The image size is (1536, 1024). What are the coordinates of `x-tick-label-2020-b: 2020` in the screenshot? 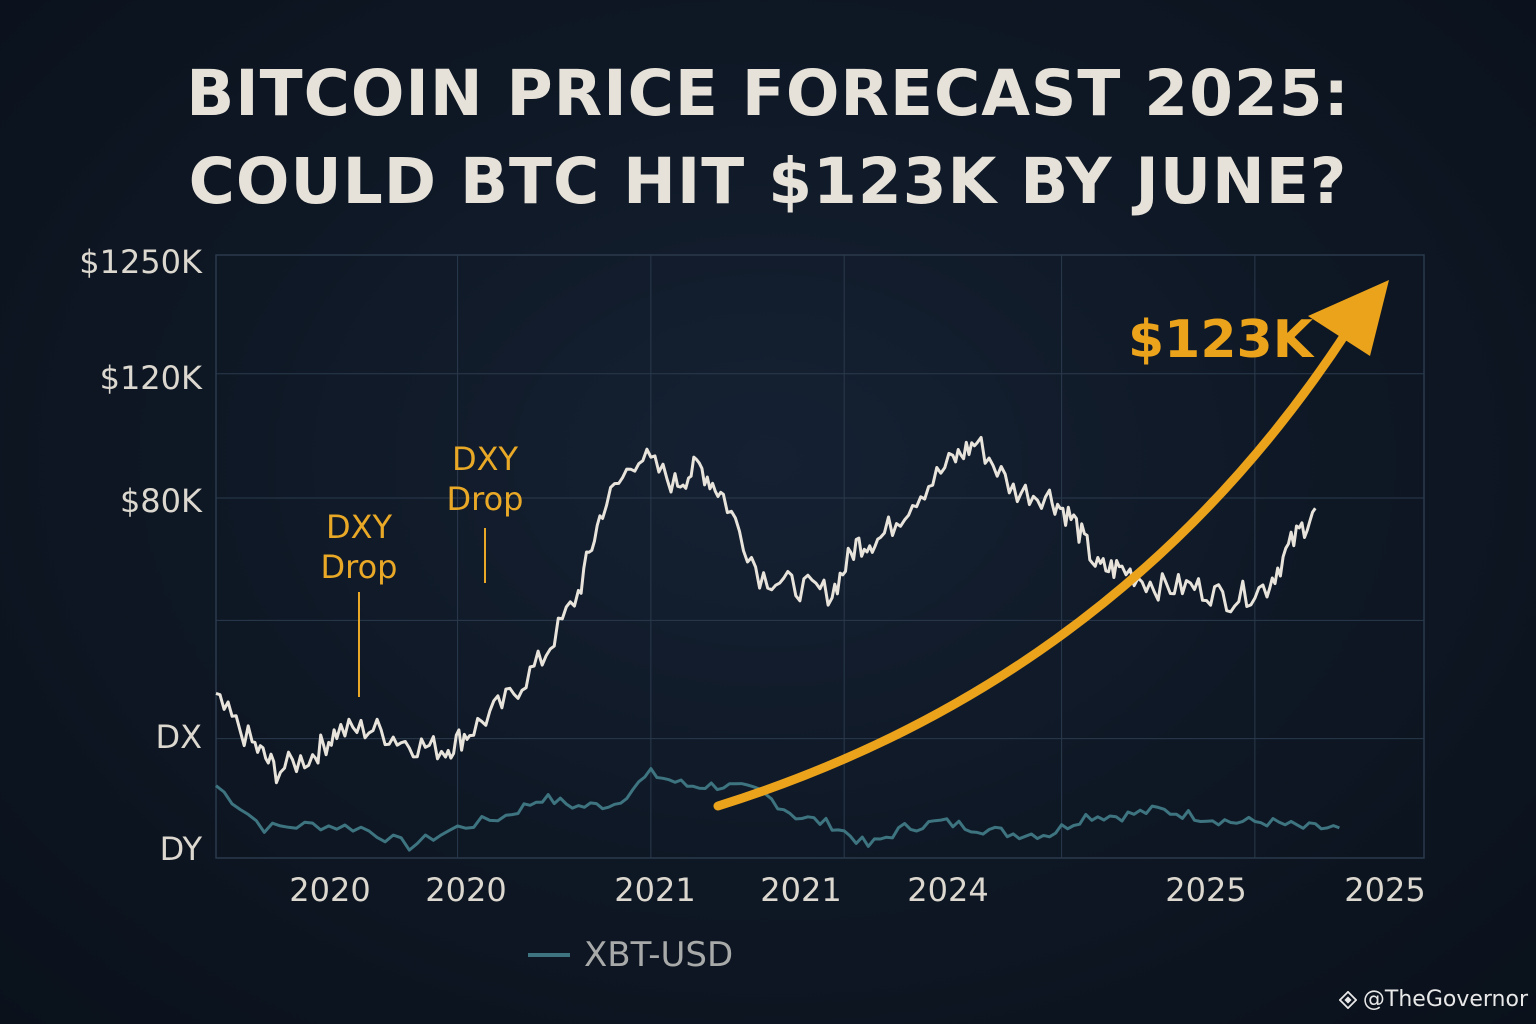 It's located at (466, 890).